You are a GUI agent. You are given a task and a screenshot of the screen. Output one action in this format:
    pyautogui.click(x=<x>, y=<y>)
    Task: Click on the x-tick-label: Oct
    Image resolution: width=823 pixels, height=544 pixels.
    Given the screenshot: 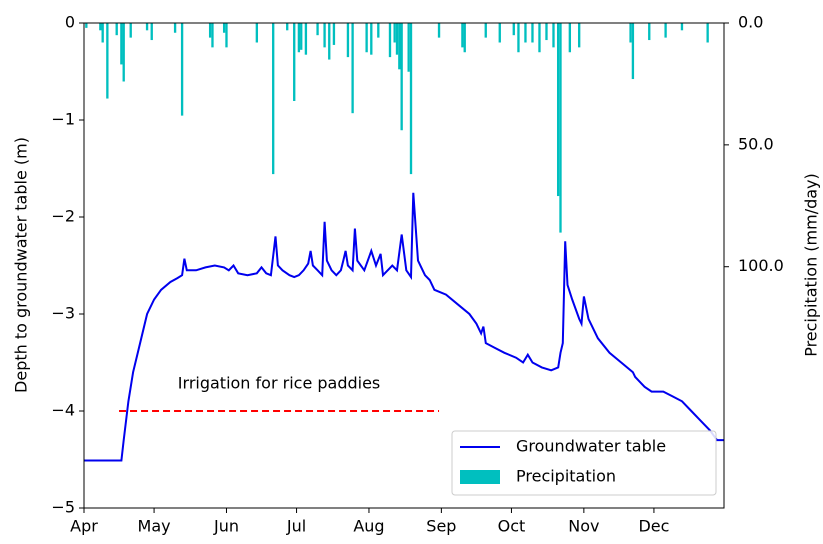 What is the action you would take?
    pyautogui.click(x=512, y=526)
    